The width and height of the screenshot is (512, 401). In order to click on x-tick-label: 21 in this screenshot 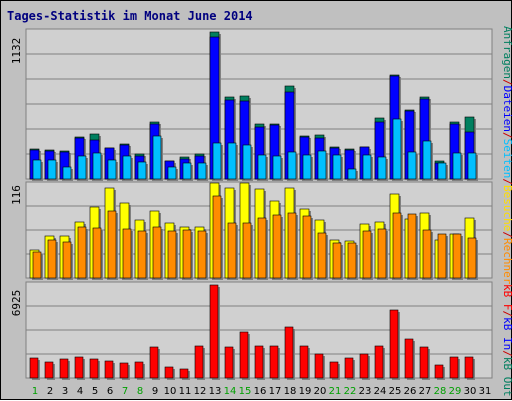, I will do `click(335, 391)`.